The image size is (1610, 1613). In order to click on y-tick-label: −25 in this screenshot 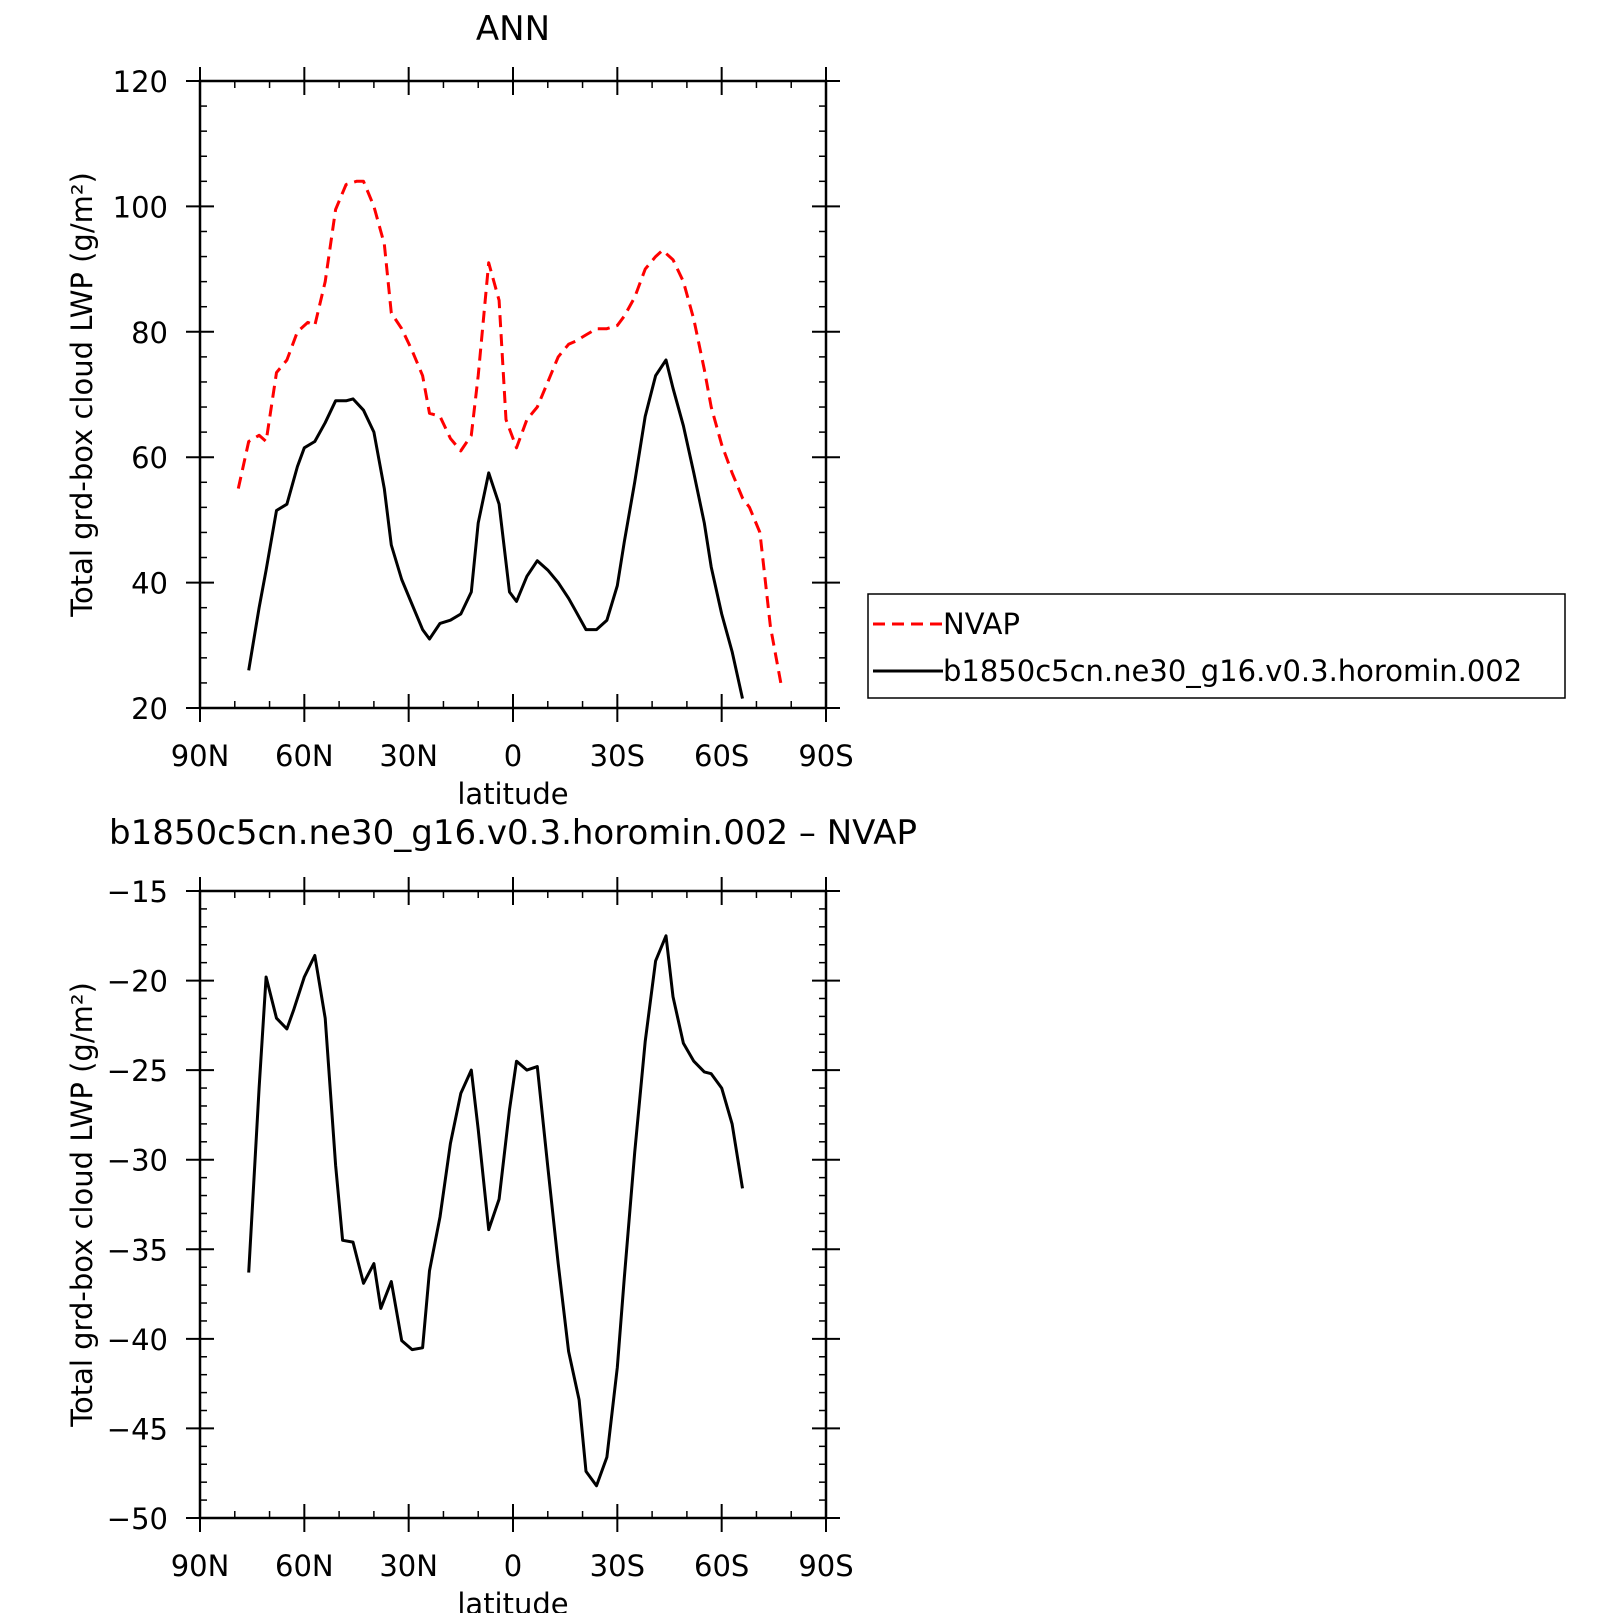, I will do `click(137, 1071)`.